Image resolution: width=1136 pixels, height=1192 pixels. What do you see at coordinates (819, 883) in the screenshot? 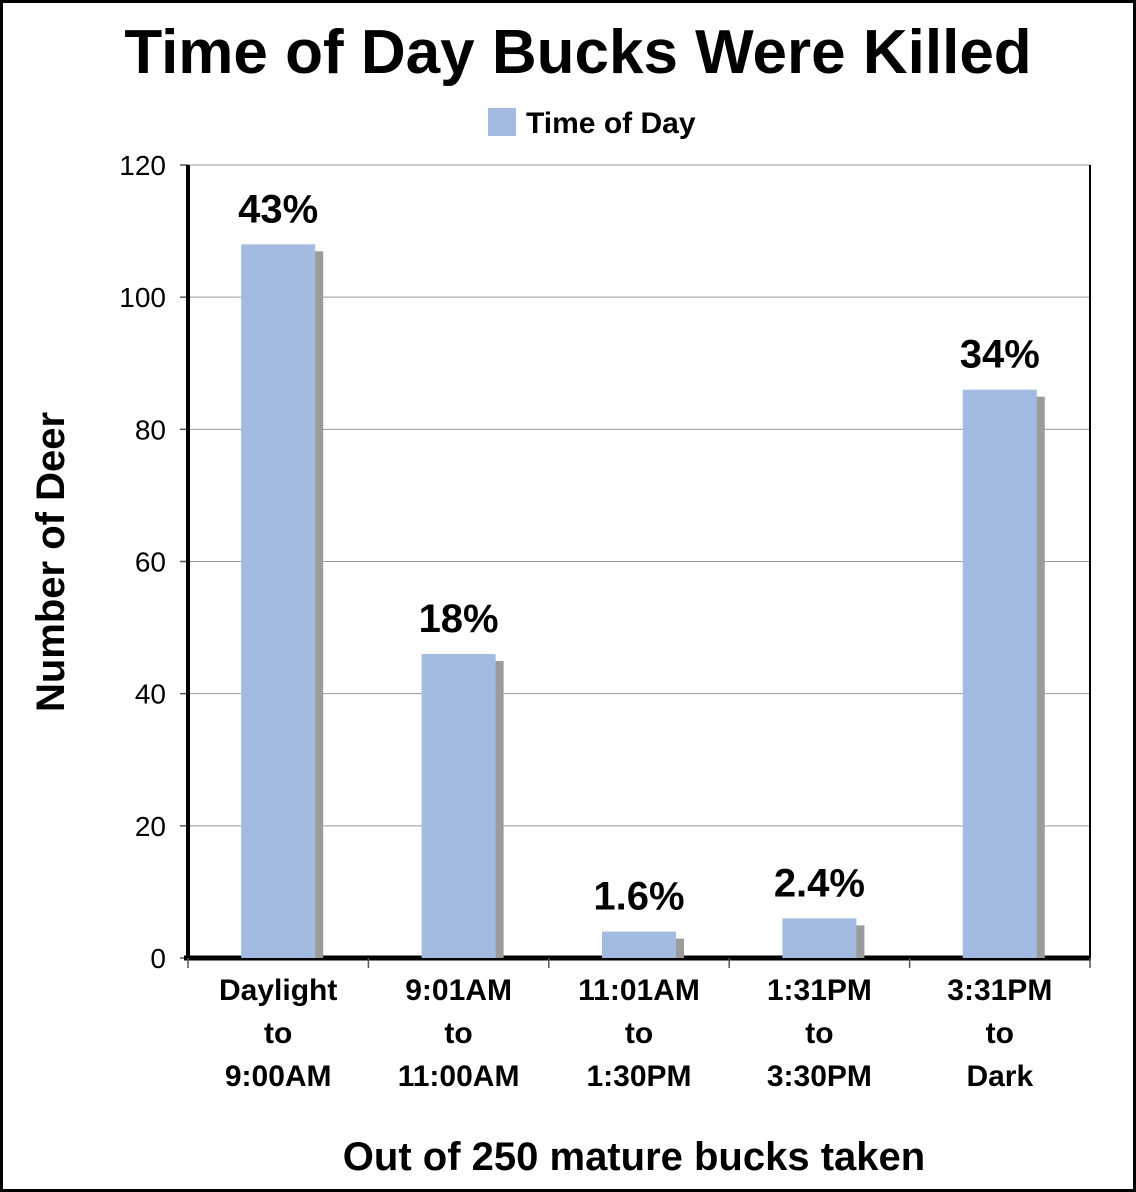
I see `data-label: 2.4%` at bounding box center [819, 883].